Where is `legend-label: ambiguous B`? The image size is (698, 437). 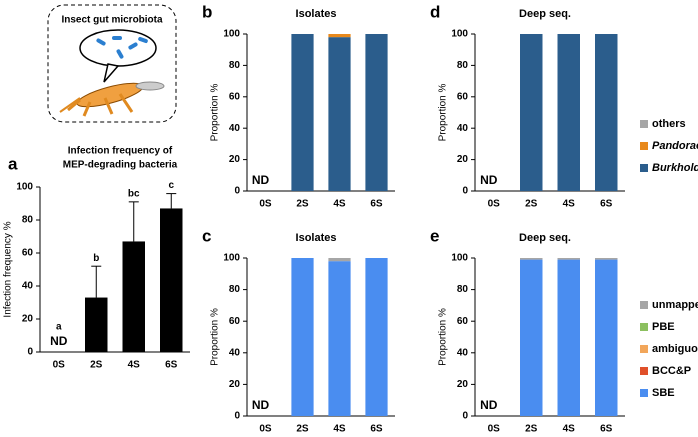 legend-label: ambiguous B is located at coordinates (675, 349).